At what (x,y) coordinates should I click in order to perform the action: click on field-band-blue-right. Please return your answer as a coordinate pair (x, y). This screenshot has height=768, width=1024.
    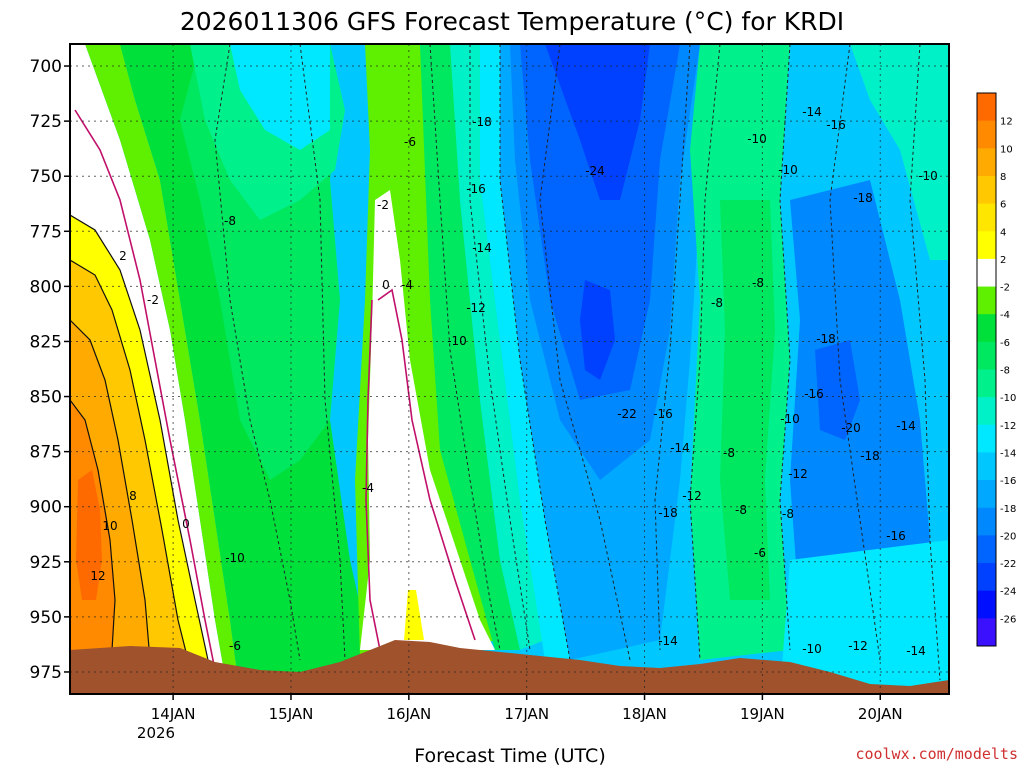
    Looking at the image, I should click on (865, 410).